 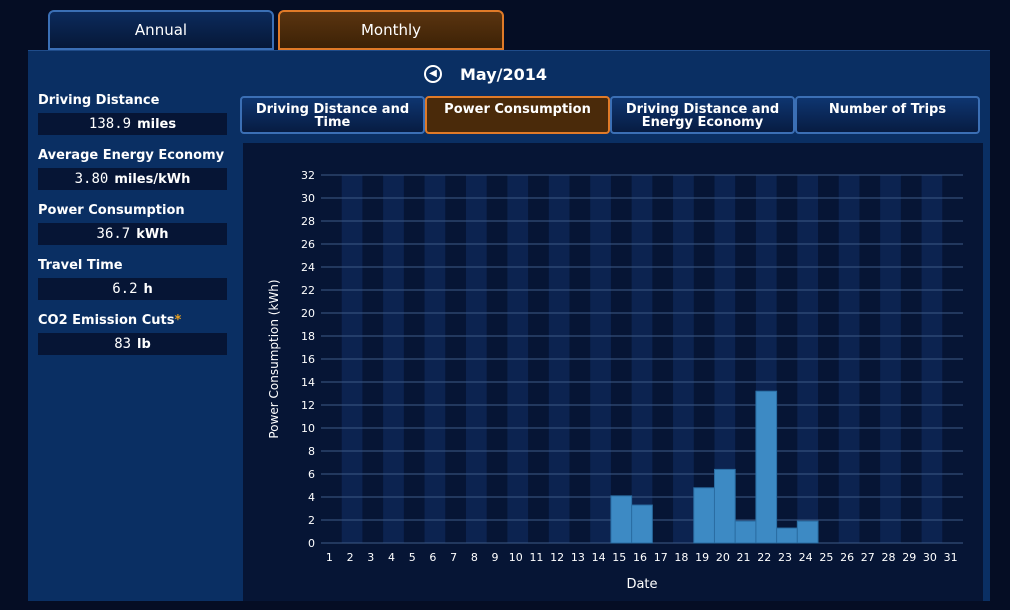 I want to click on y-tick-label: 12, so click(x=308, y=405).